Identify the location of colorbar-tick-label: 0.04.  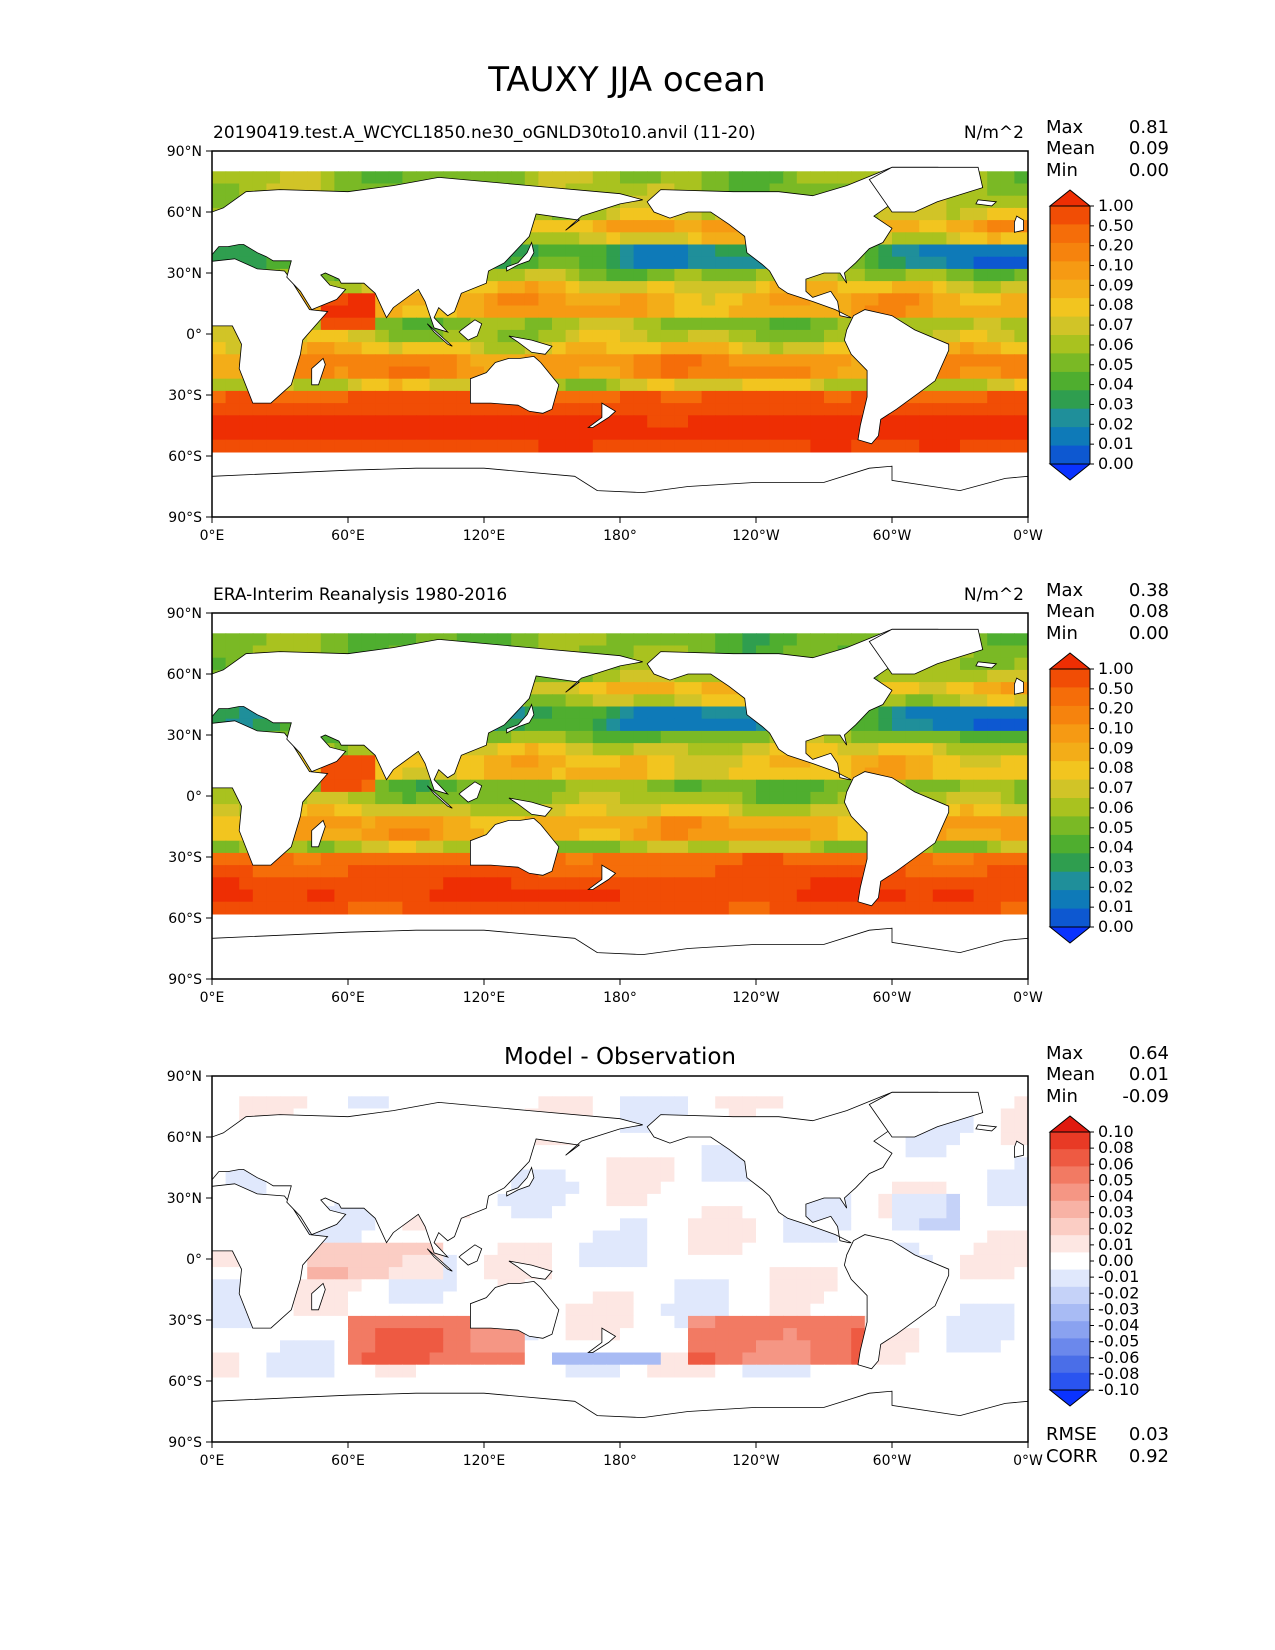
(1116, 384).